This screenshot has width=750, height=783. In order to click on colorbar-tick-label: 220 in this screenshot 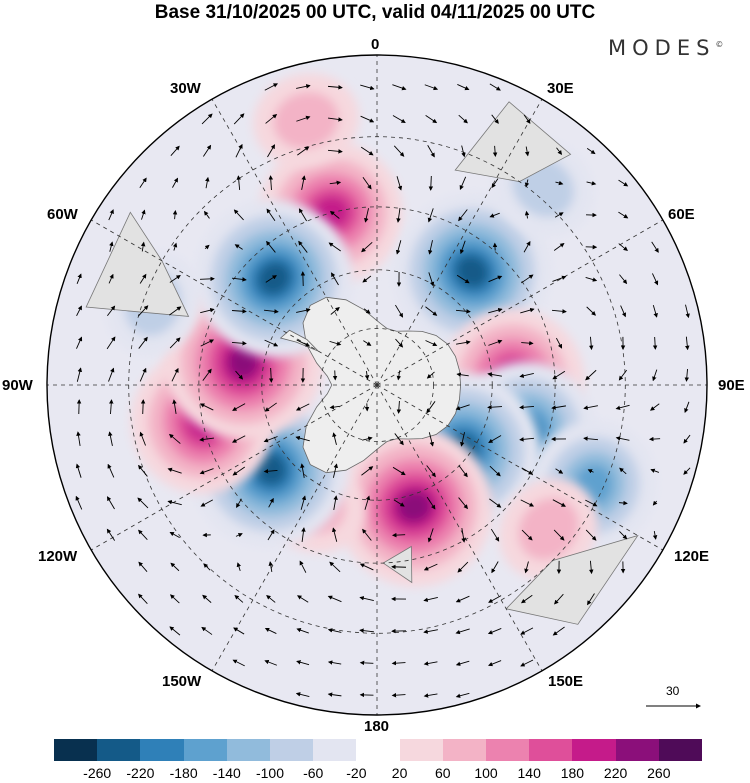, I will do `click(615, 773)`.